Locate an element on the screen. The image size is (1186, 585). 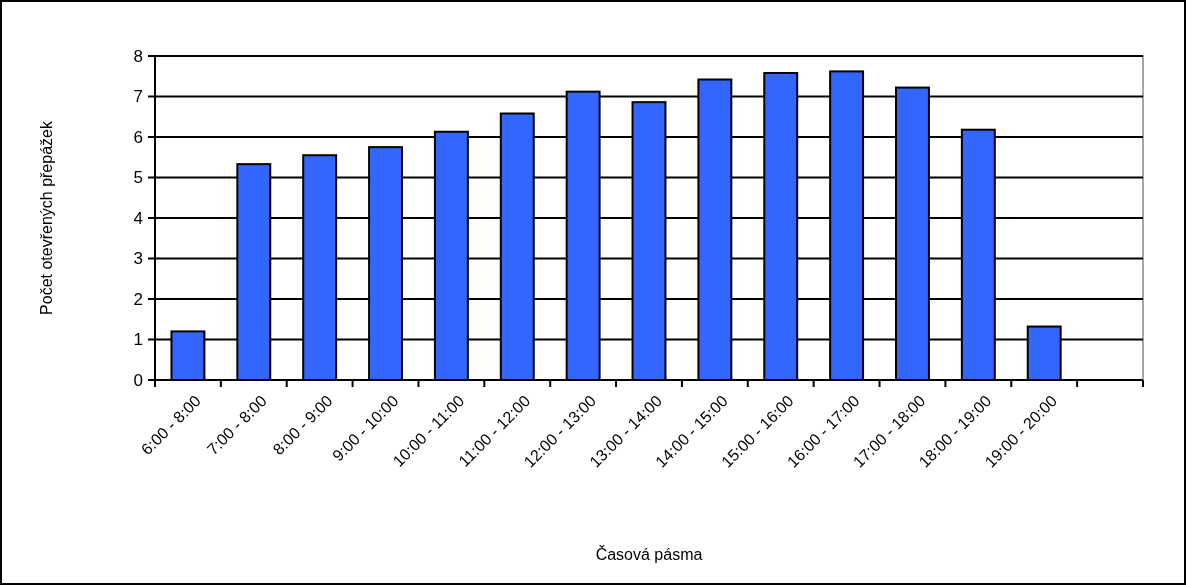
x-tick-label: 7:00 - 8:00 is located at coordinates (236, 425).